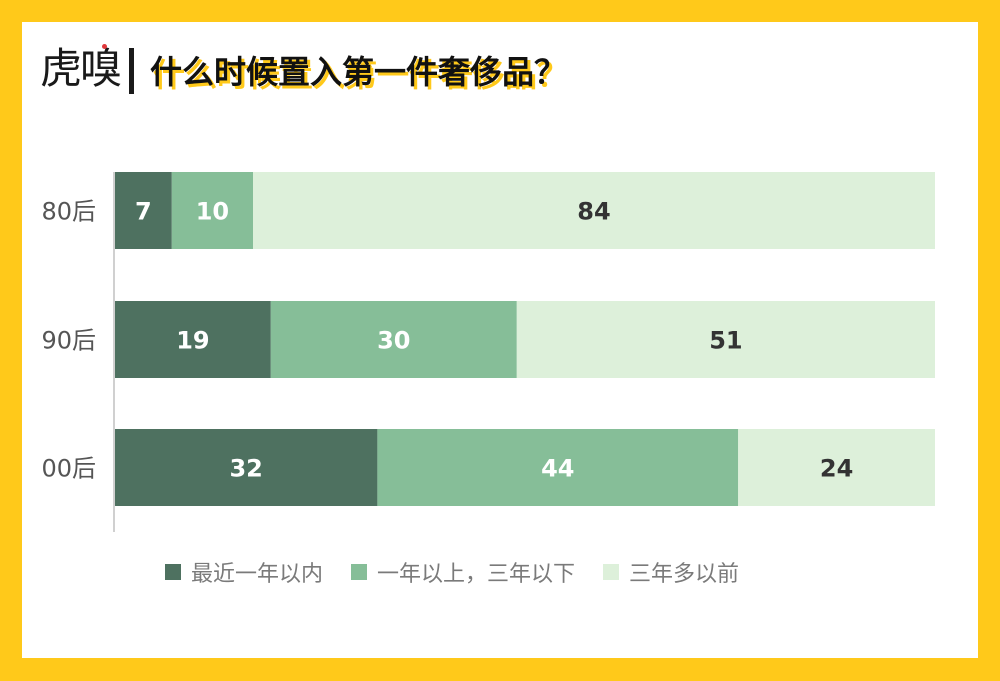 The height and width of the screenshot is (681, 1000). What do you see at coordinates (131, 71) in the screenshot?
I see `title-divider` at bounding box center [131, 71].